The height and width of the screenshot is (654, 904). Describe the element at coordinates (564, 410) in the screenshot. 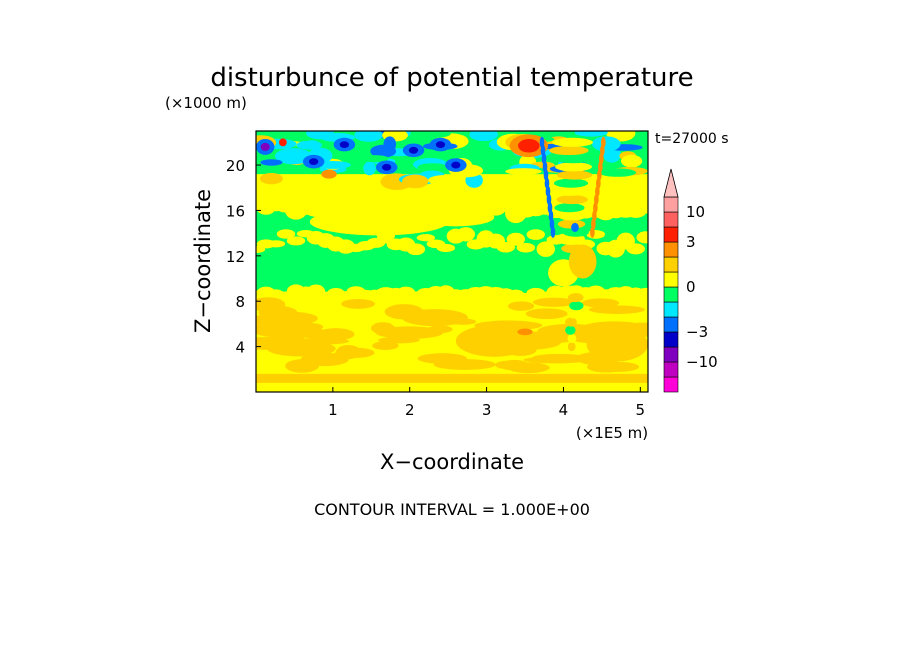

I see `x-tick-label: 4` at that location.